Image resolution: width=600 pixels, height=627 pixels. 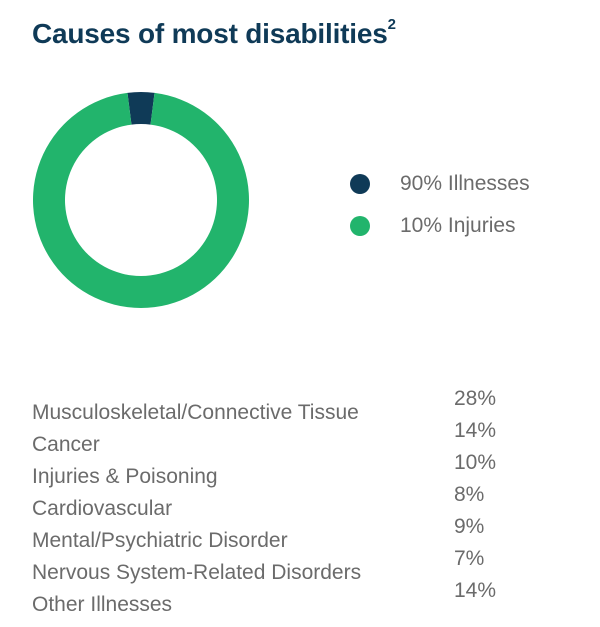 I want to click on breakdown-value: 7%, so click(x=469, y=558).